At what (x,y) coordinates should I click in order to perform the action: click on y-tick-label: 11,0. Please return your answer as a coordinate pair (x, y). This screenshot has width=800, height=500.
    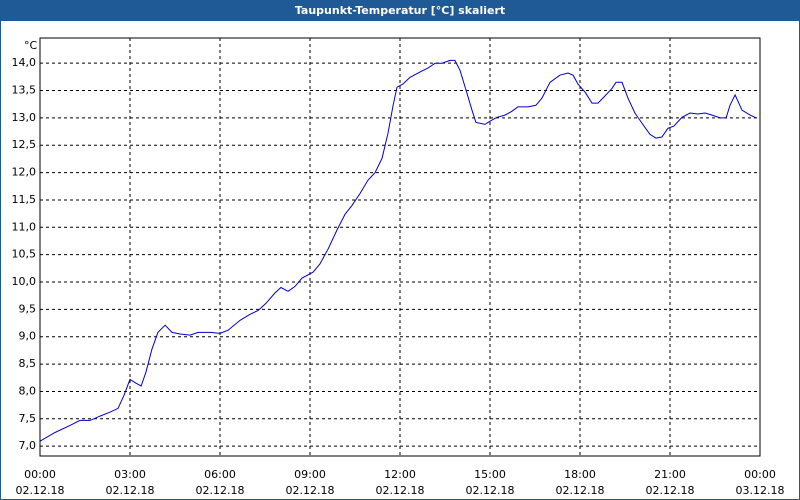
    Looking at the image, I should click on (24, 226).